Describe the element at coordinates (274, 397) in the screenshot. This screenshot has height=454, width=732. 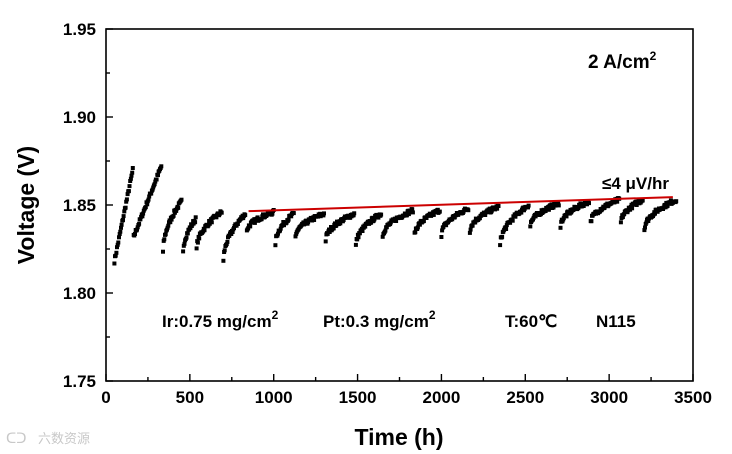
I see `x-tick-label: 1000` at that location.